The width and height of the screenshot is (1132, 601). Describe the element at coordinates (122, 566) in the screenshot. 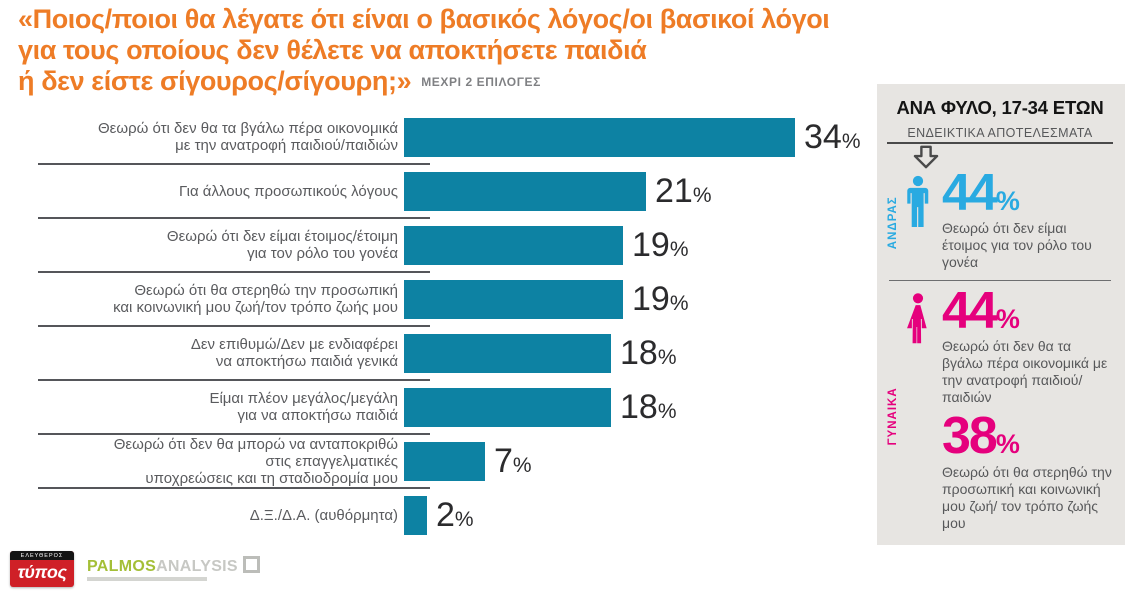

I see `palmos-logo-part1: PALMOS` at that location.